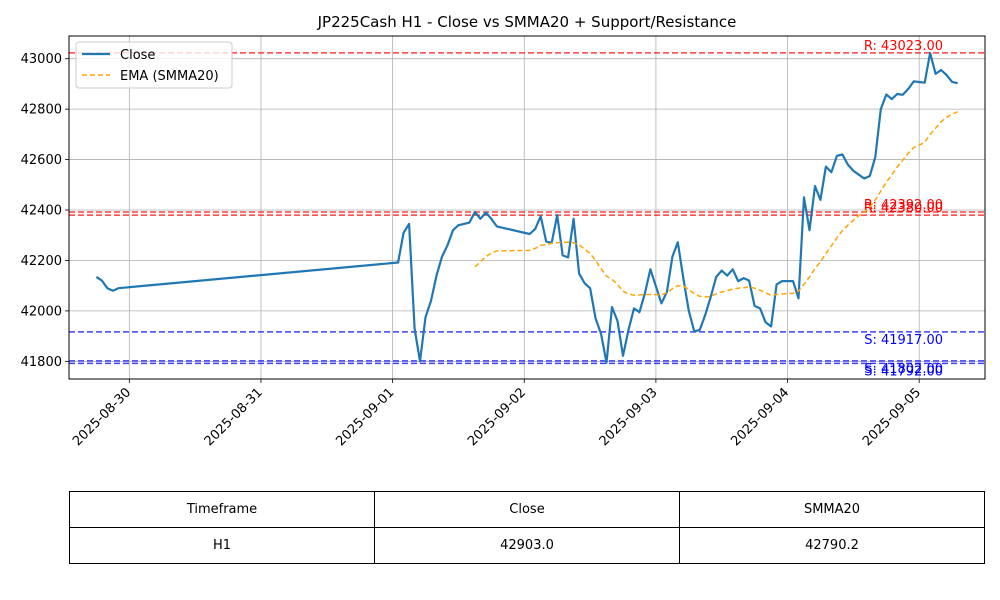 This screenshot has width=1000, height=600. I want to click on y-tick-label: 42200, so click(41, 261).